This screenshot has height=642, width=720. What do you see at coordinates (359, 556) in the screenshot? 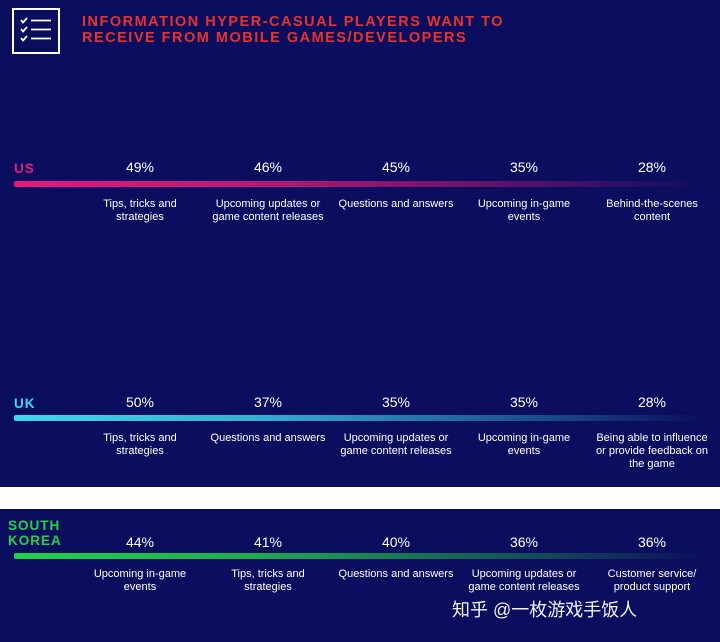
I see `bar-south-korea` at bounding box center [359, 556].